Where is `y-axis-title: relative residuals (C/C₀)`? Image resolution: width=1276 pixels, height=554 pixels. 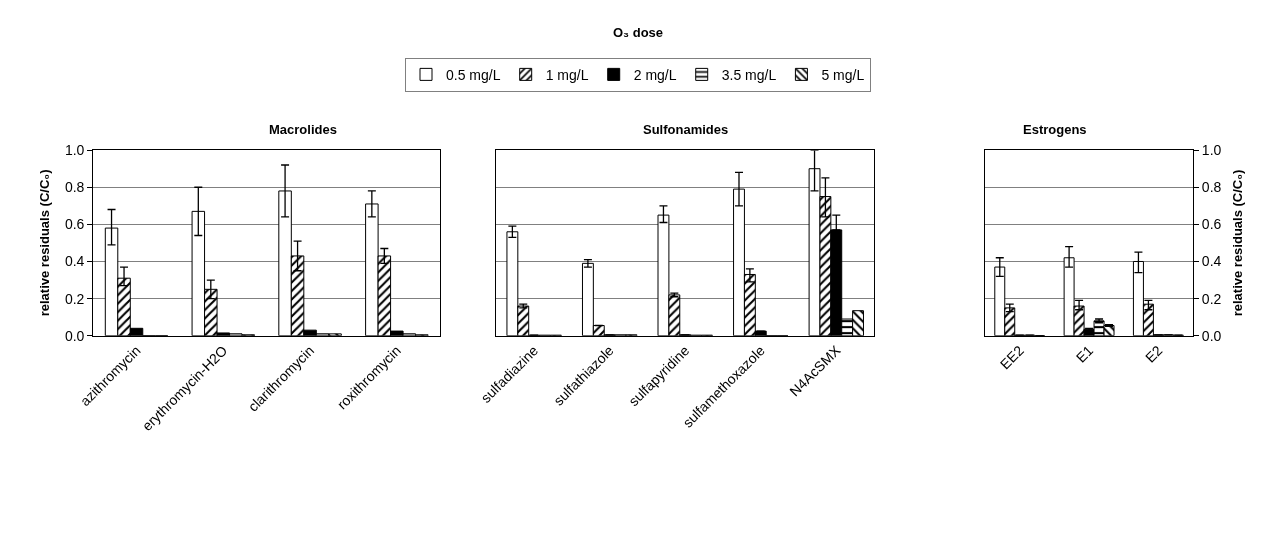
y-axis-title: relative residuals (C/C₀) is located at coordinates (44, 243).